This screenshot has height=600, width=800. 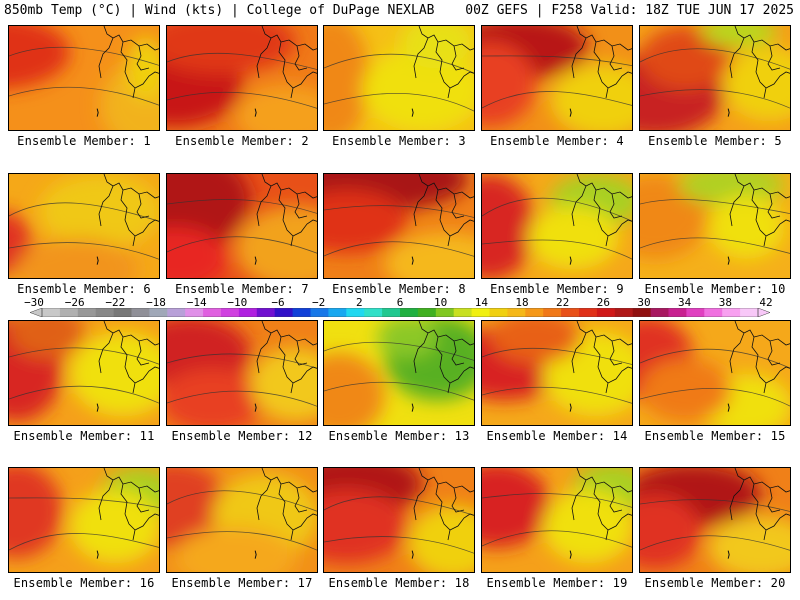 I want to click on ensemble-member-label: Ensemble Member: 9, so click(x=557, y=289).